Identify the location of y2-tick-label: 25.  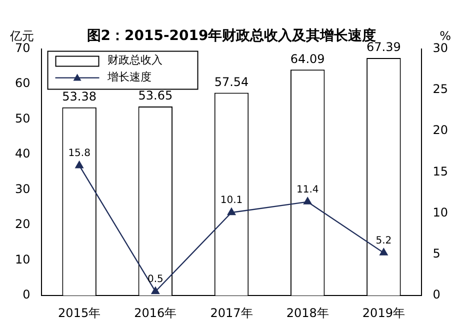
(440, 89).